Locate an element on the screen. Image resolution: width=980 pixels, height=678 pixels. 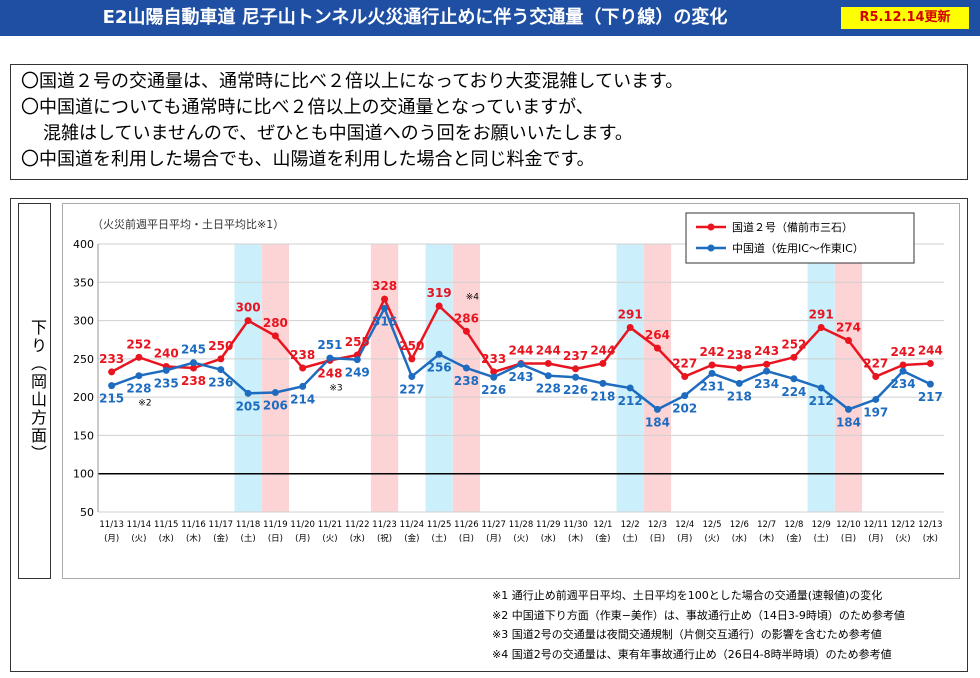
direction-label-box: 下り（岡山方面） is located at coordinates (34, 391).